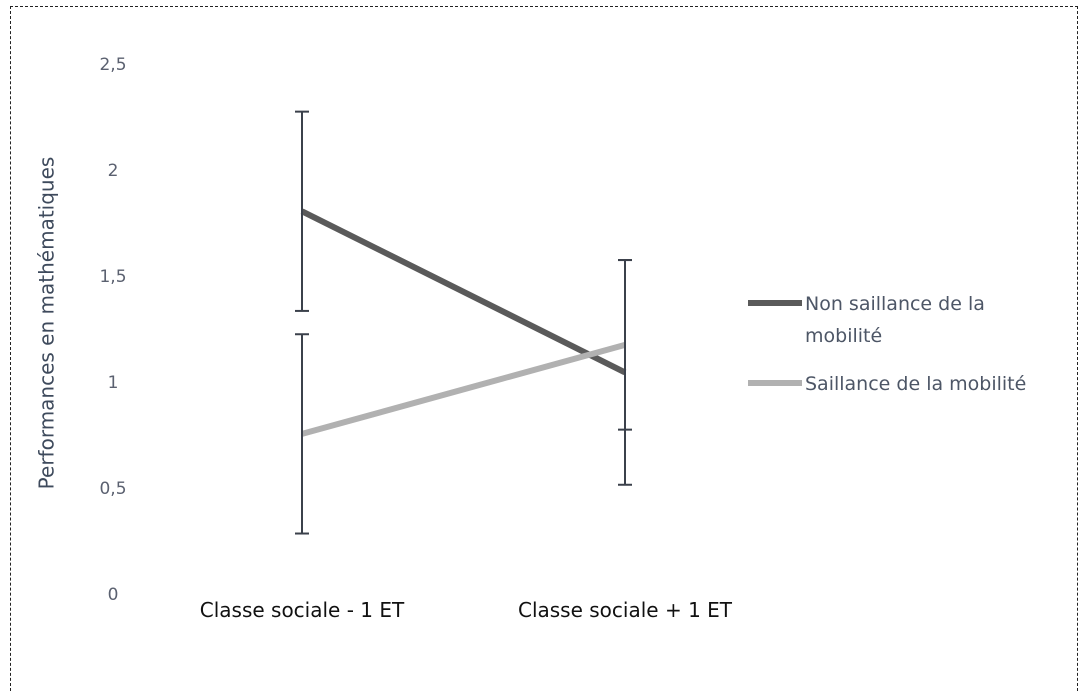 The height and width of the screenshot is (693, 1083). Describe the element at coordinates (113, 171) in the screenshot. I see `y-tick-label: 2` at that location.